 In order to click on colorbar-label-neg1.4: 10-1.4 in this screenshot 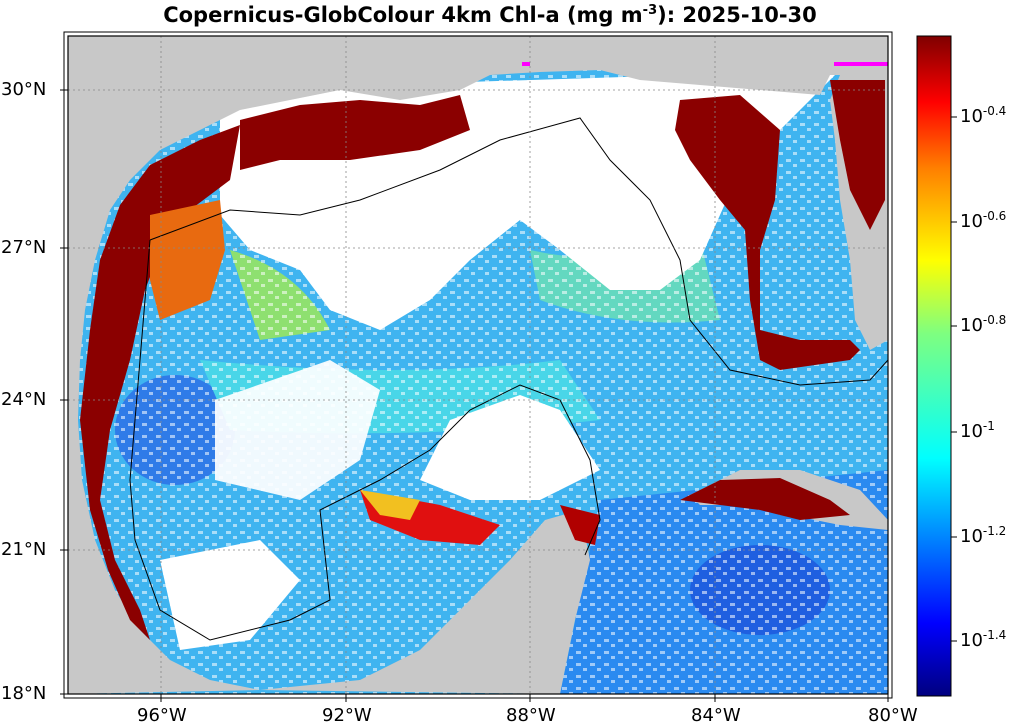, I will do `click(983, 639)`.